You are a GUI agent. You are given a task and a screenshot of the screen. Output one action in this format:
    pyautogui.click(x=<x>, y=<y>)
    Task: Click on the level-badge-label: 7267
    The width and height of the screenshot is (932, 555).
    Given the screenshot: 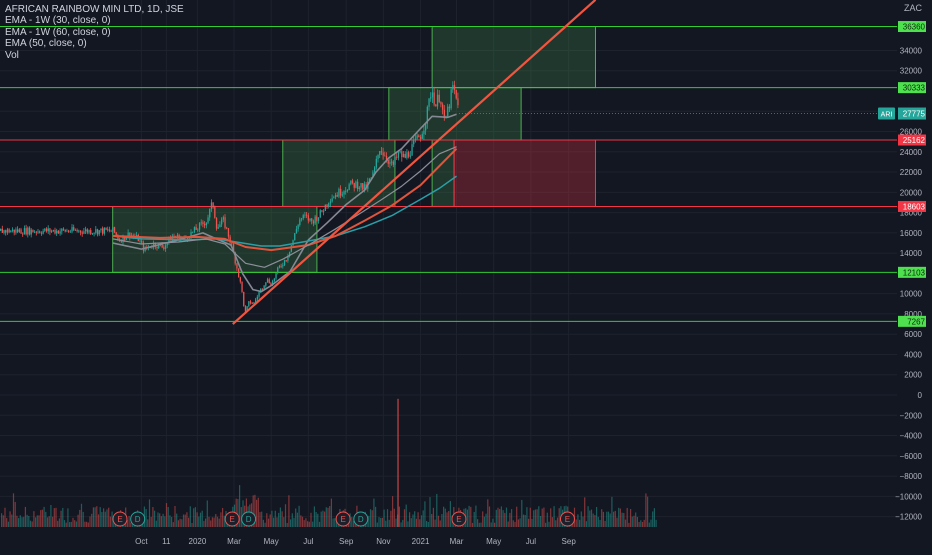 What is the action you would take?
    pyautogui.click(x=916, y=321)
    